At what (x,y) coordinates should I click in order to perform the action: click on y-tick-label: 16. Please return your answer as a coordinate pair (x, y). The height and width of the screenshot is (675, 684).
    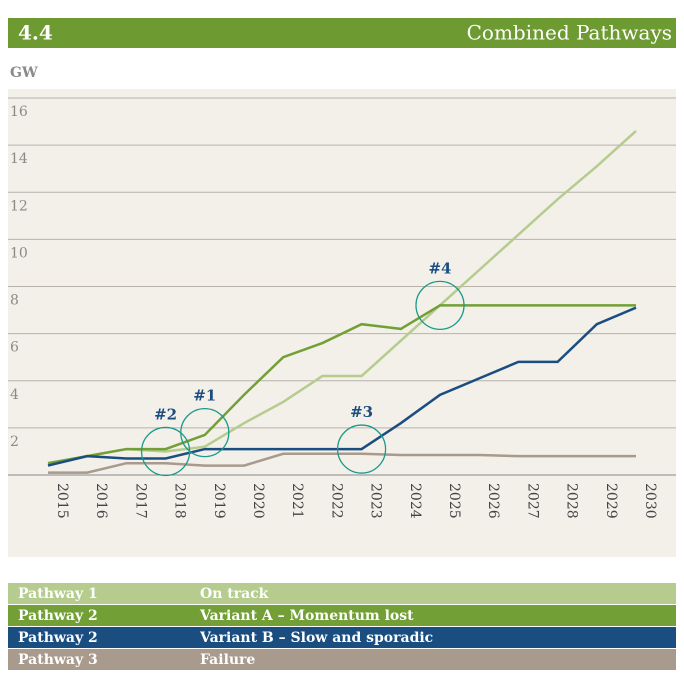
    Looking at the image, I should click on (19, 112).